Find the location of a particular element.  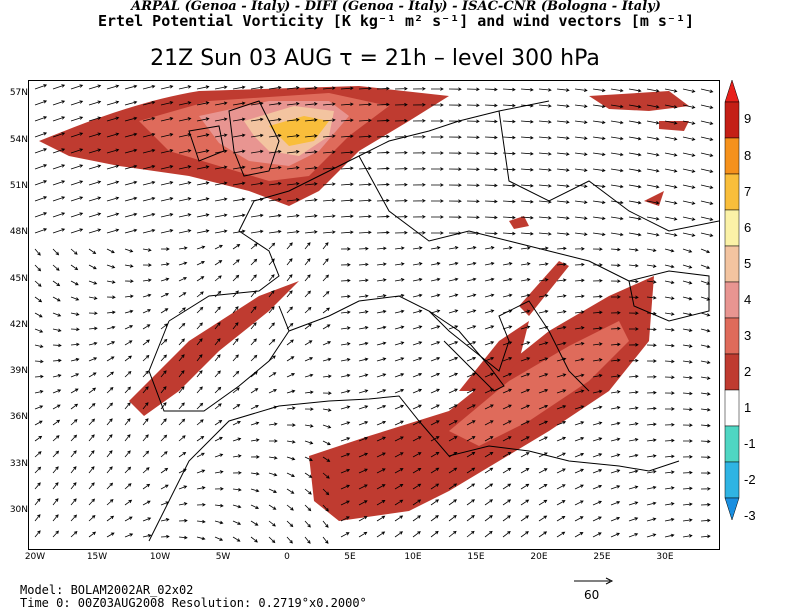

lon-label-5w: 5W is located at coordinates (223, 557).